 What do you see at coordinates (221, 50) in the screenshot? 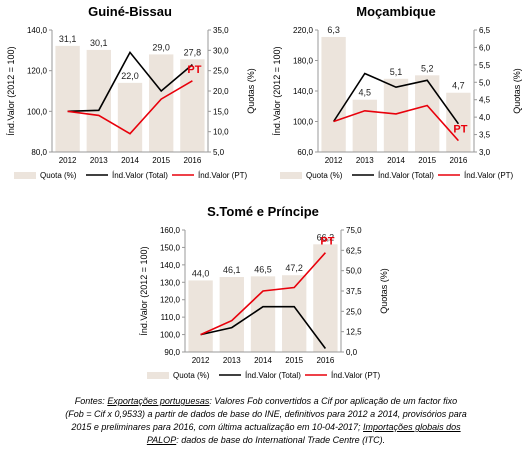
I see `right-tick-label: 30,0` at bounding box center [221, 50].